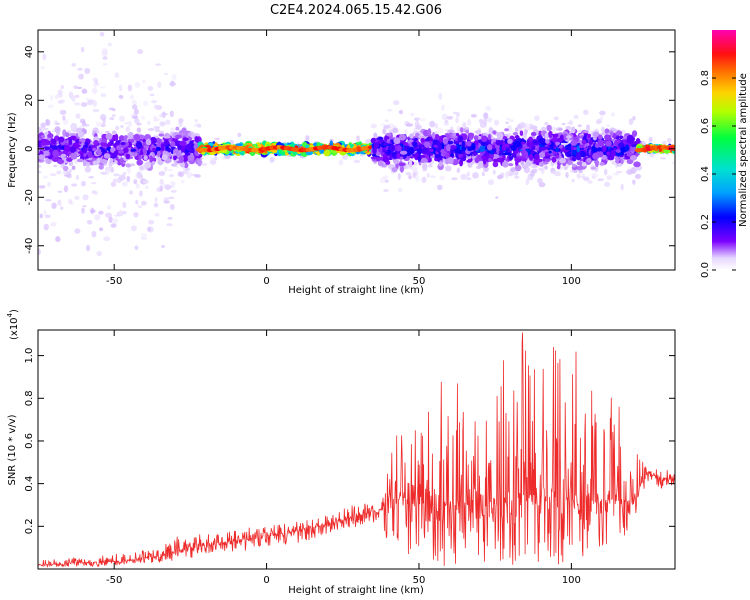 This screenshot has height=600, width=750. Describe the element at coordinates (705, 174) in the screenshot. I see `colorbar-tick-label: 0.4` at that location.